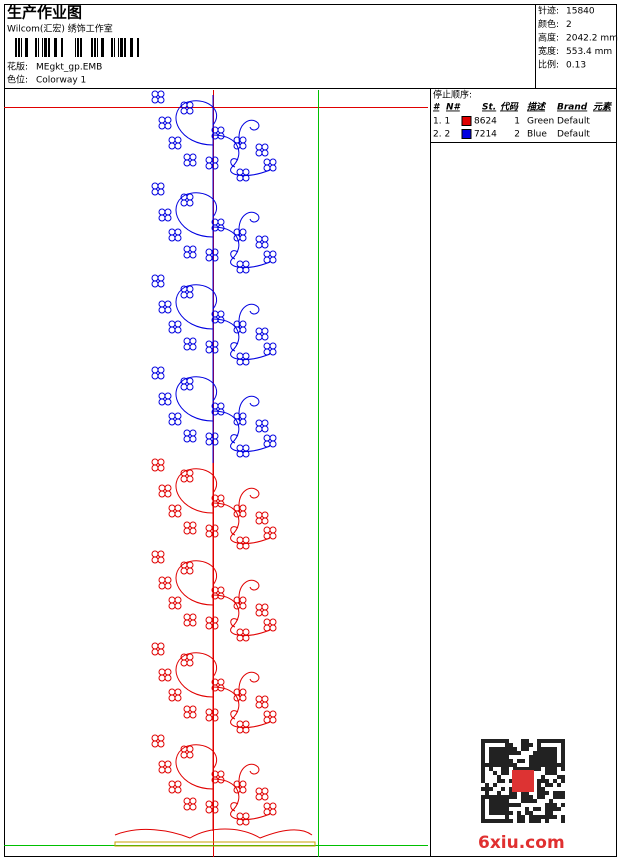 Image resolution: width=620 pixels, height=864 pixels. I want to click on stop-title: 停止顺序:, so click(452, 95).